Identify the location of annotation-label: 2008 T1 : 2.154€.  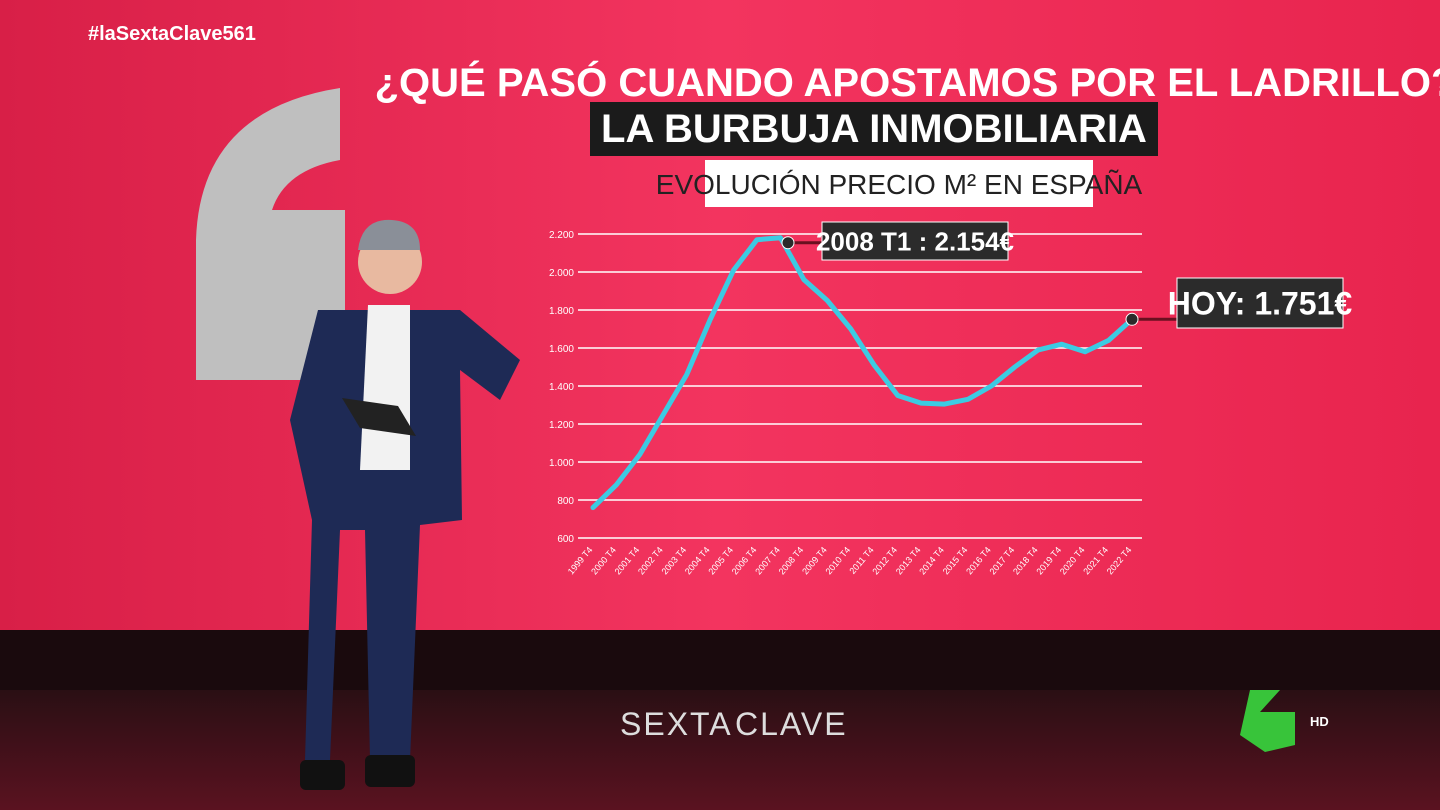
(915, 241).